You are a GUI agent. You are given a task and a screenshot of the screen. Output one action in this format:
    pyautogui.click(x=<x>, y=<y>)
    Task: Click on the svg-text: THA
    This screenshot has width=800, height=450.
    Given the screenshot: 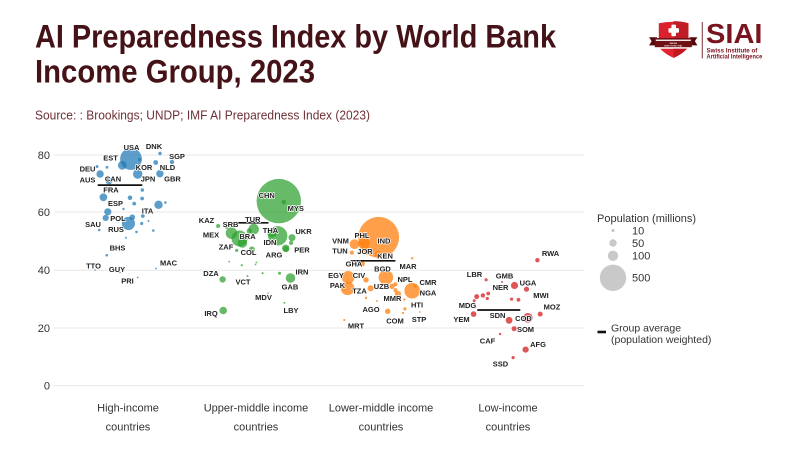 What is the action you would take?
    pyautogui.click(x=271, y=230)
    